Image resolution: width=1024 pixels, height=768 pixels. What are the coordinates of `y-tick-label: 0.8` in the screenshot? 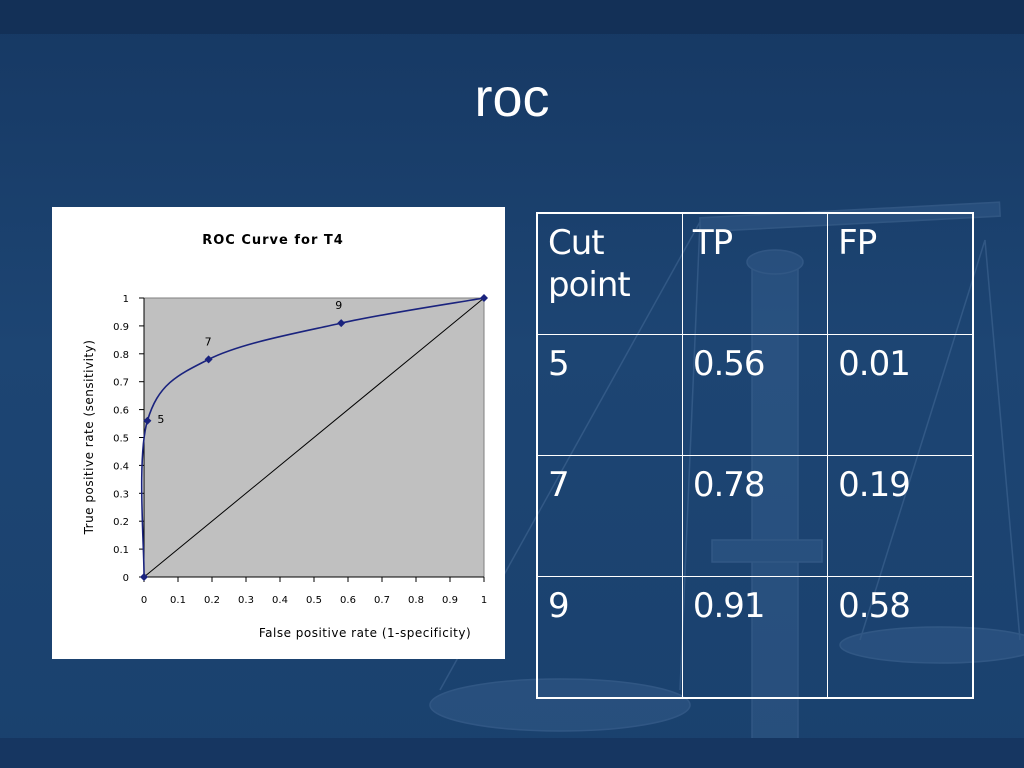 It's located at (121, 355).